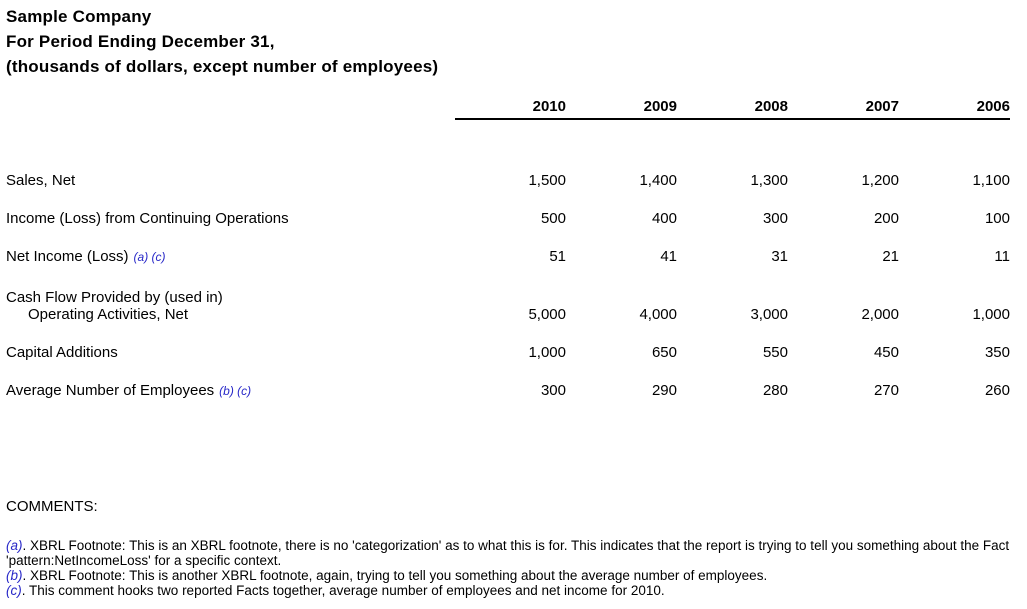 The image size is (1027, 609). Describe the element at coordinates (14, 545) in the screenshot. I see `footnote-a-marker: (a)` at that location.